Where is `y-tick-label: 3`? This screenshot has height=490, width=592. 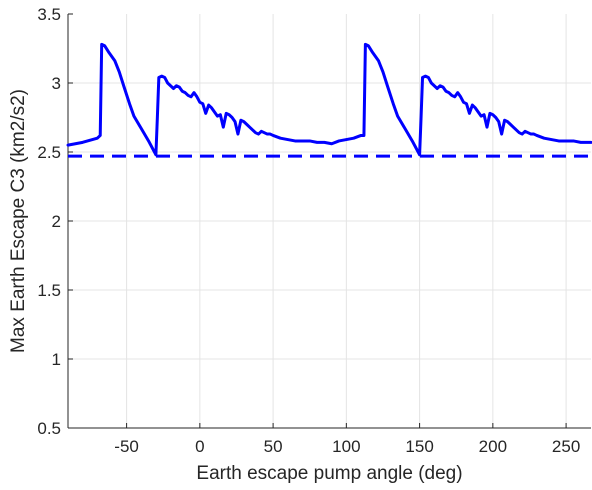 y-tick-label: 3 is located at coordinates (56, 83).